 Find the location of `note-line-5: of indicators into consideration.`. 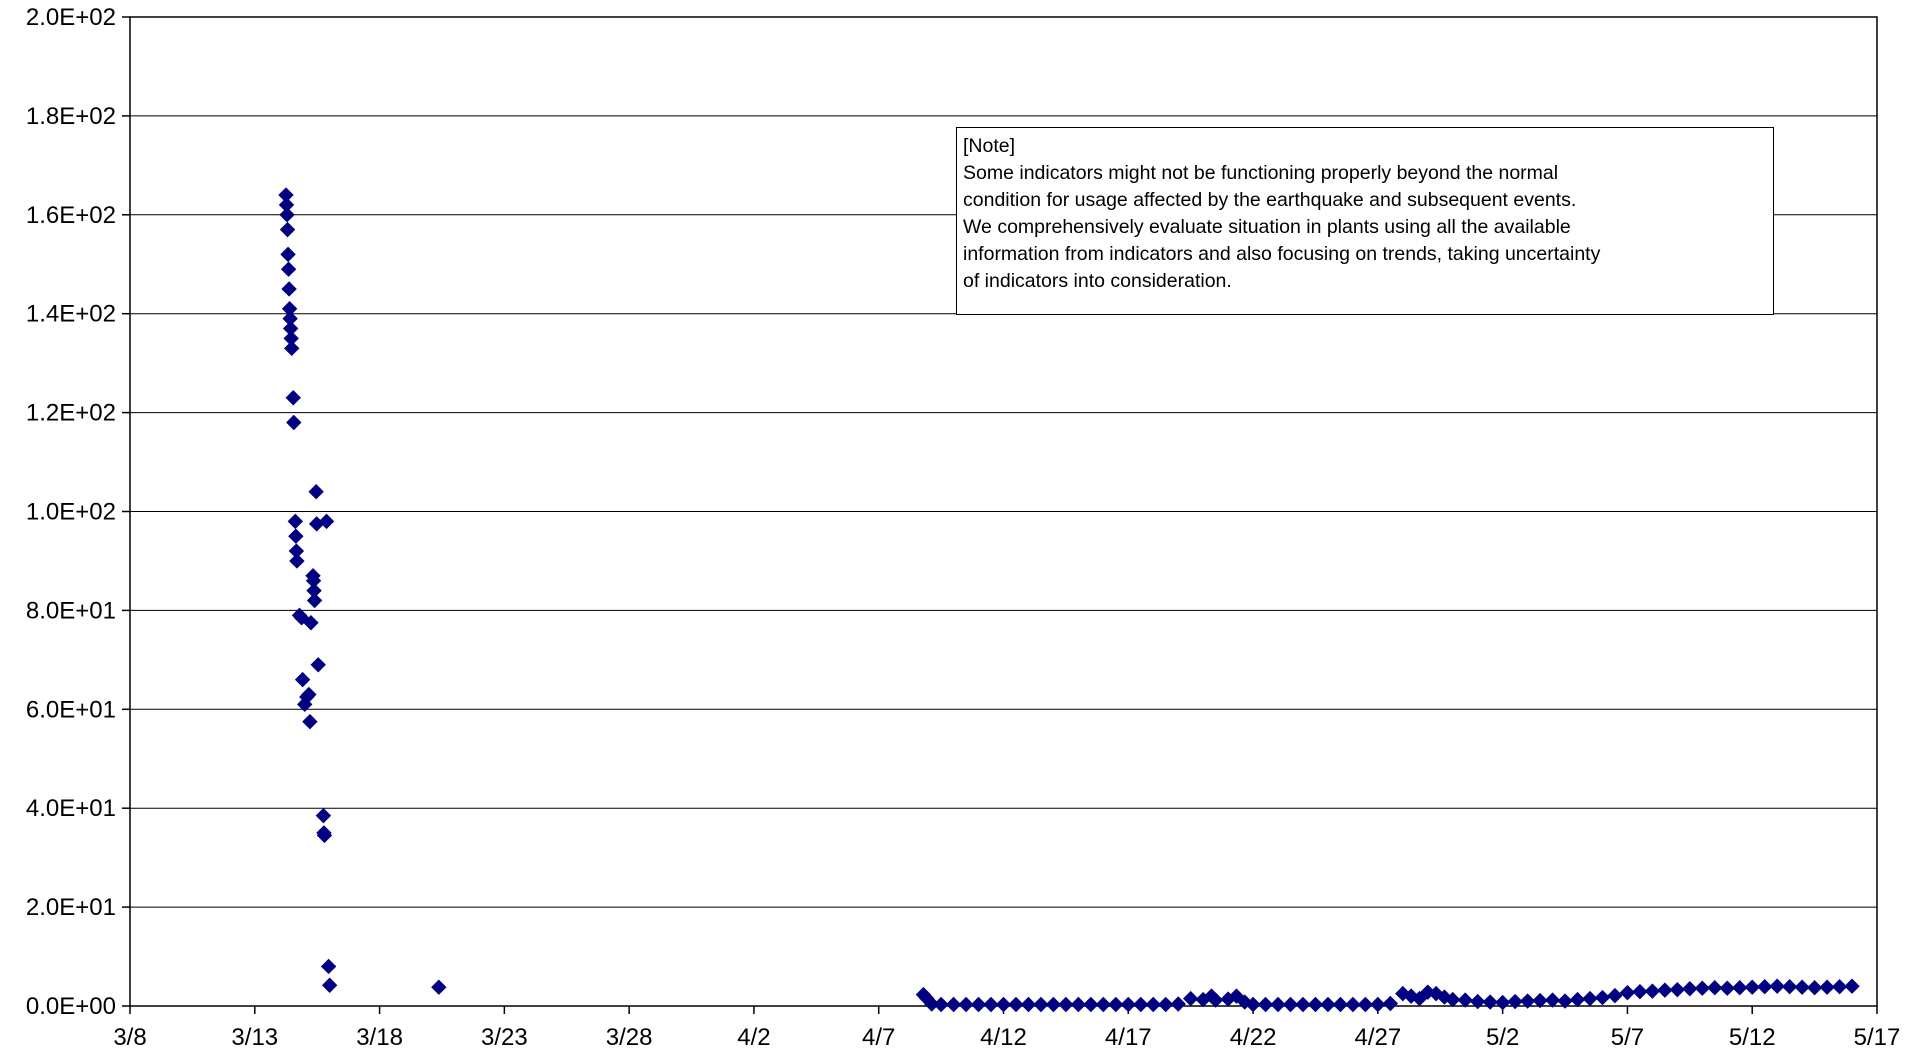

note-line-5: of indicators into consideration. is located at coordinates (1097, 281).